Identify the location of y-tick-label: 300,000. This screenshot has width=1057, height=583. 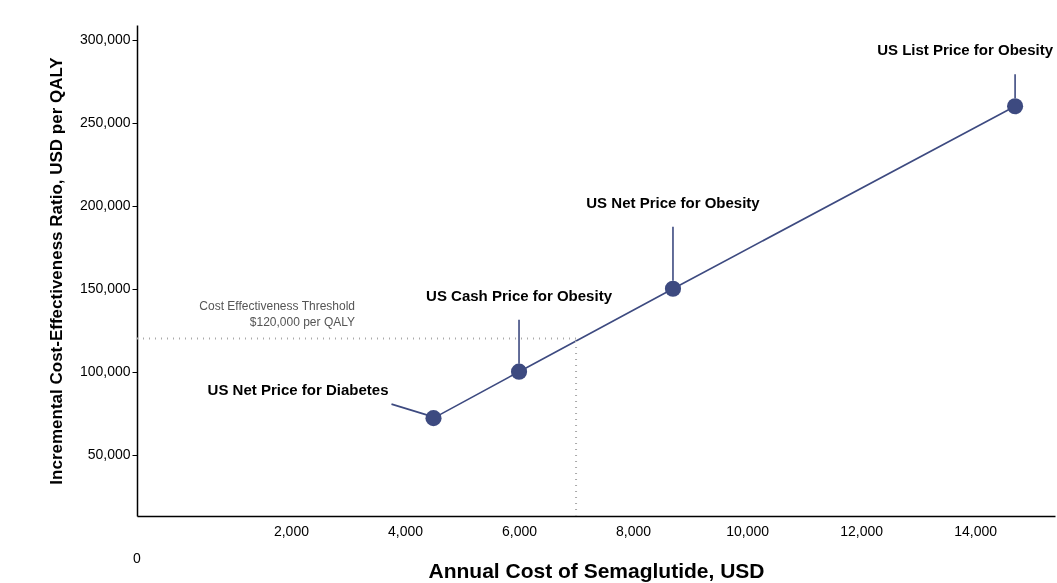
(105, 39).